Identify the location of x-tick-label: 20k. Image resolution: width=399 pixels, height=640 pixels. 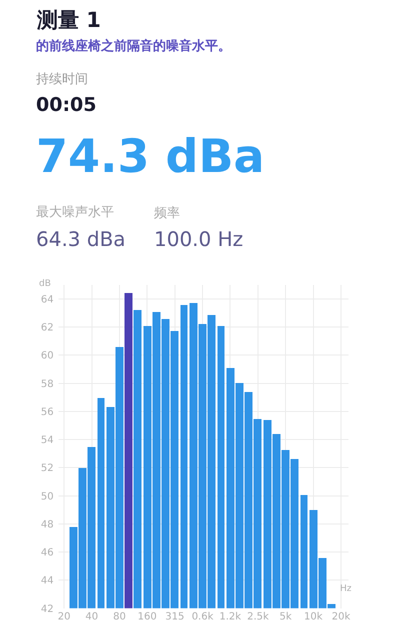
(341, 616).